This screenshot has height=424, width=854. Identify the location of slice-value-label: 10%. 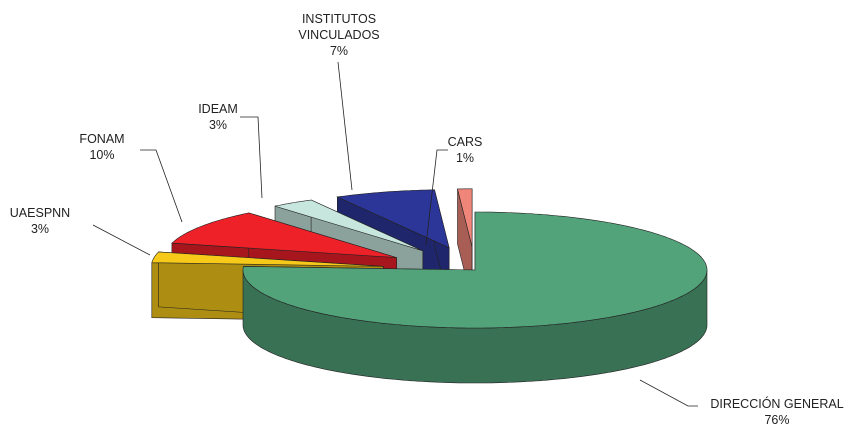
(102, 155).